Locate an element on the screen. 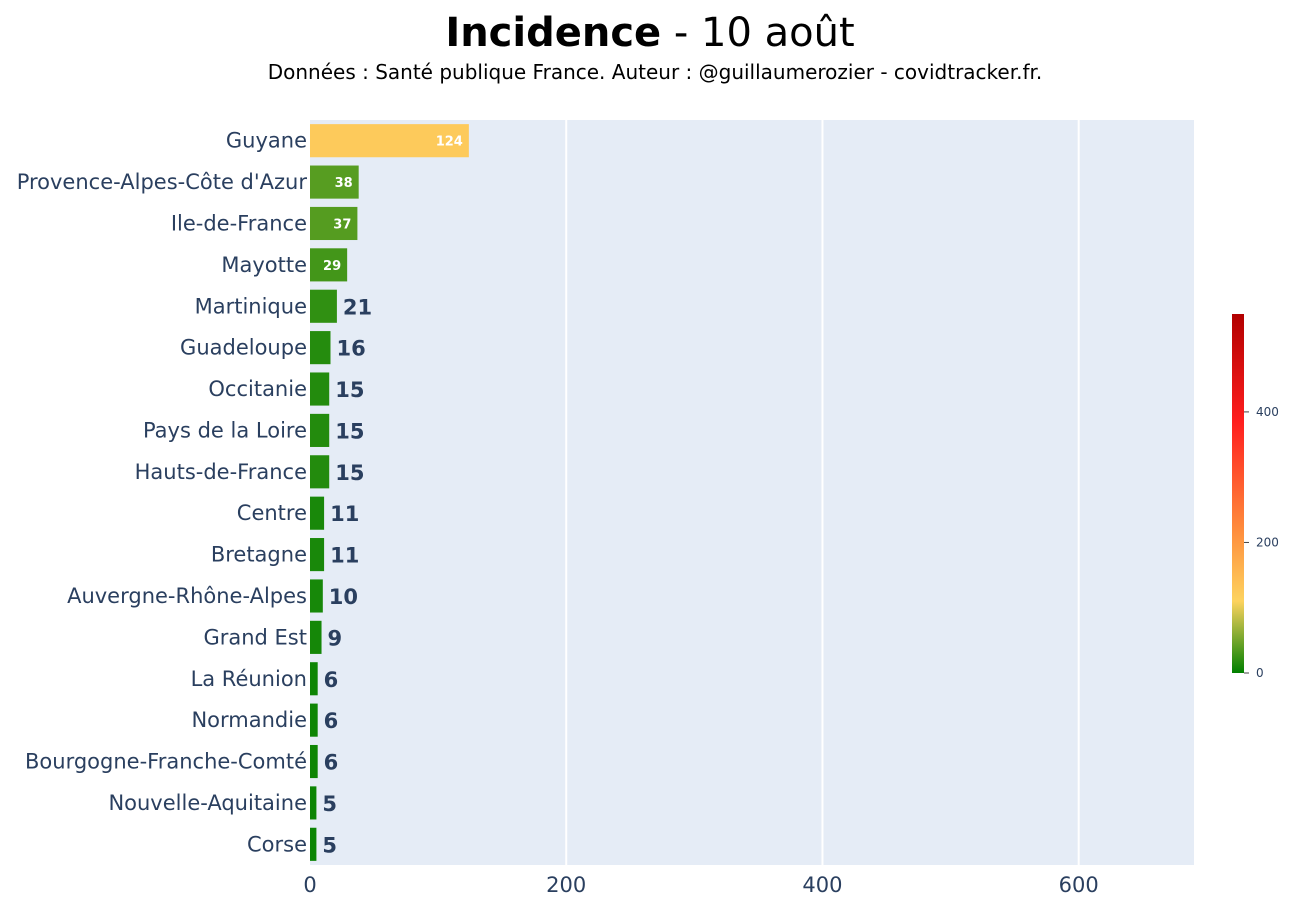 This screenshot has height=900, width=1300. category-label: Bretagne is located at coordinates (259, 555).